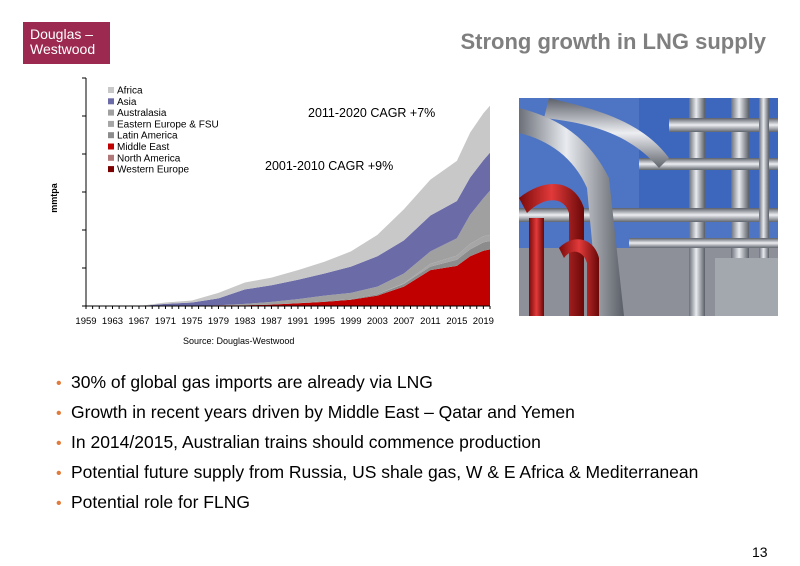 This screenshot has height=566, width=800. I want to click on douglas-westwood-logo: Douglas – Westwood, so click(66, 43).